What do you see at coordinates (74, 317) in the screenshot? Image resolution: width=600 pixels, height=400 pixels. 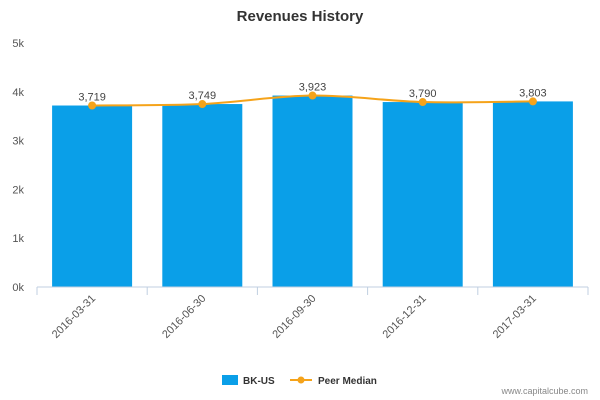 I see `x-tick-label: 2016-03-31` at bounding box center [74, 317].